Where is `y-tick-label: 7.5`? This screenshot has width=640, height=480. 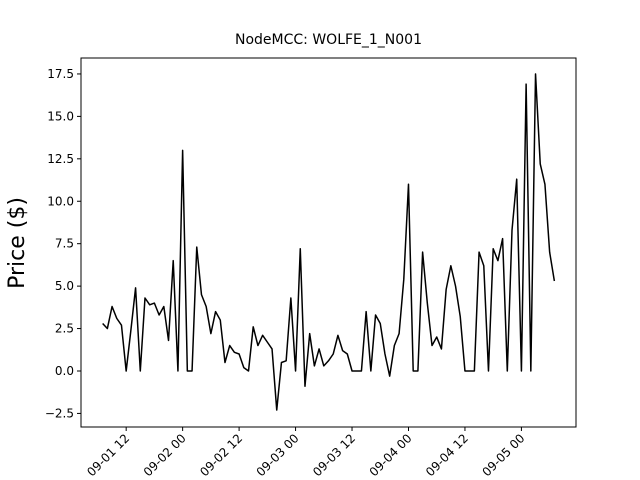
y-tick-label: 7.5 is located at coordinates (64, 244).